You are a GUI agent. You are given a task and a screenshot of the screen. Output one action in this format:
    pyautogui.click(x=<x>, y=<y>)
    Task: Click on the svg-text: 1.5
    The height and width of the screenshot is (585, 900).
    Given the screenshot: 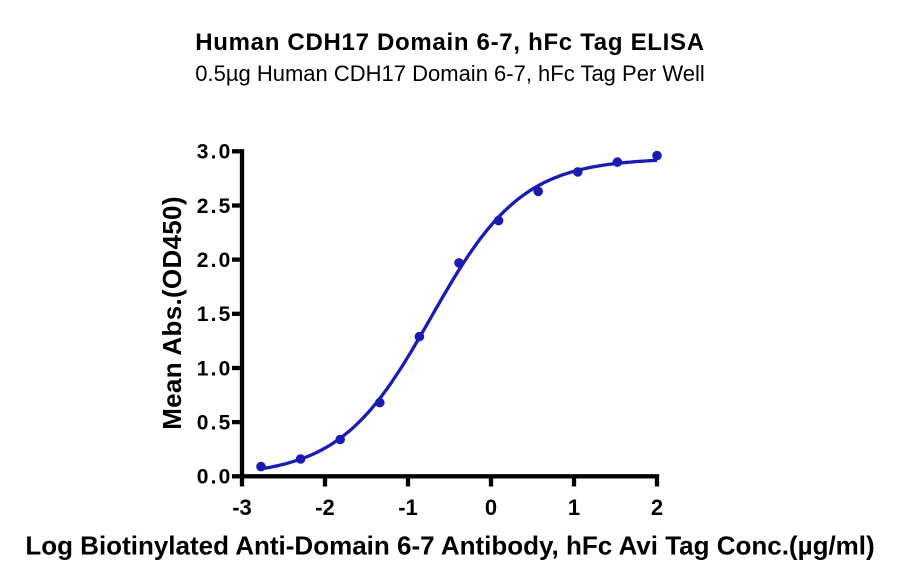 What is the action you would take?
    pyautogui.click(x=215, y=314)
    